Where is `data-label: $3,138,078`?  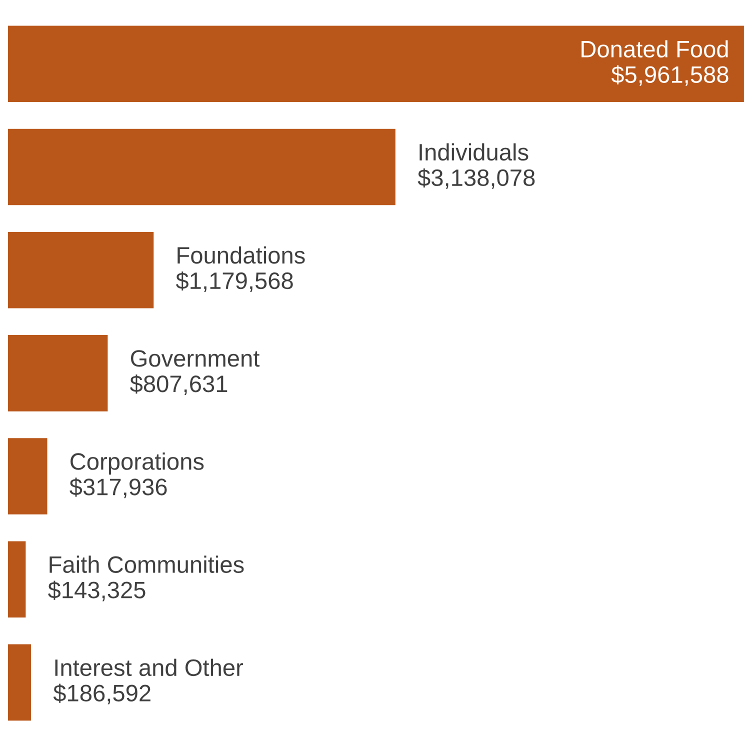
data-label: $3,138,078 is located at coordinates (476, 178).